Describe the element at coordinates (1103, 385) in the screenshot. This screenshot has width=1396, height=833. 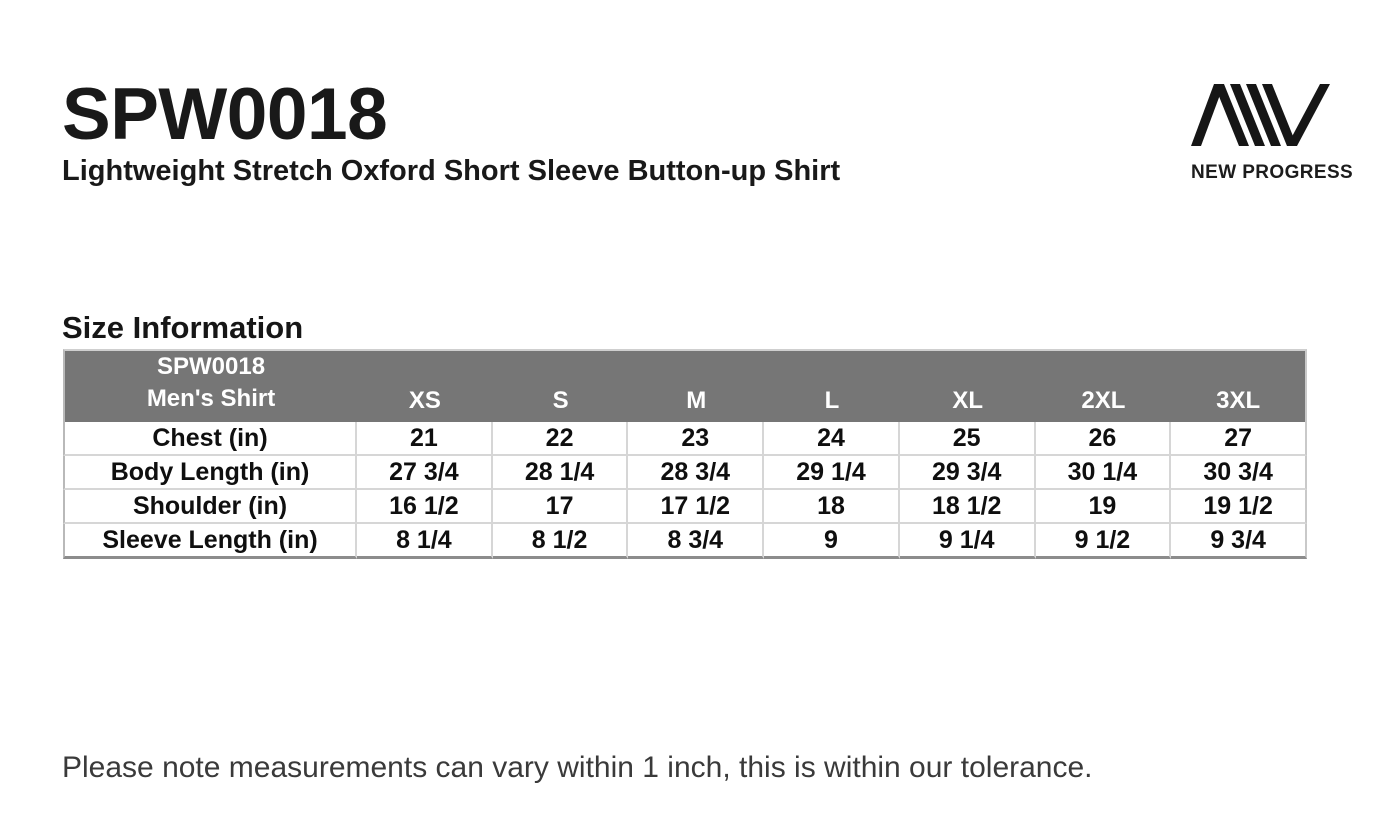
I see `size-column-header-2xl: 2XL` at that location.